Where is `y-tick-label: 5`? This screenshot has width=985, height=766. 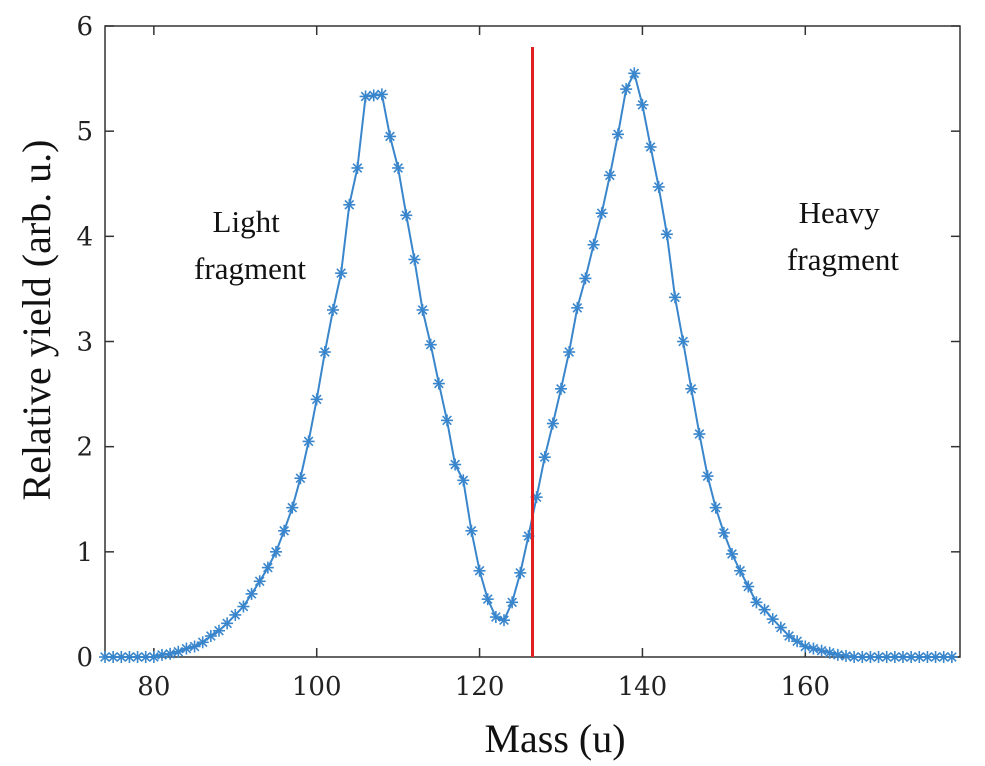
y-tick-label: 5 is located at coordinates (84, 132).